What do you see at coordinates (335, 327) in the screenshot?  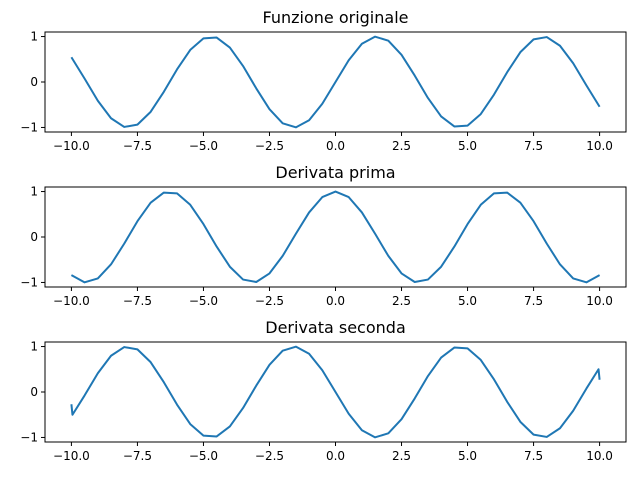 I see `subplot-title: Derivata seconda` at bounding box center [335, 327].